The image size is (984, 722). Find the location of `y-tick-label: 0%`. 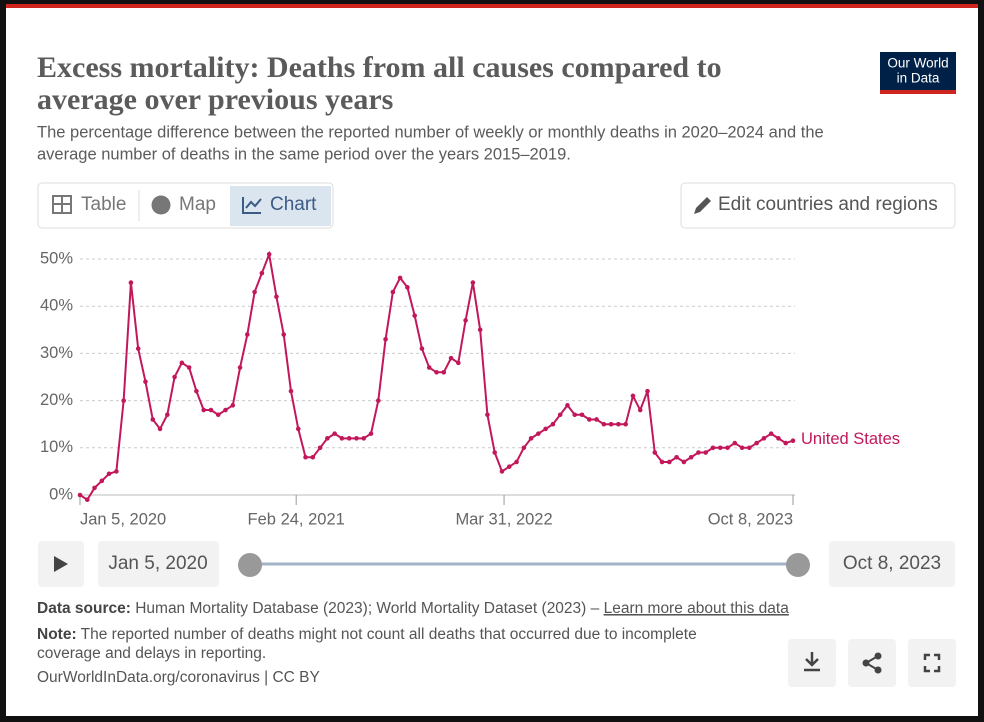

y-tick-label: 0% is located at coordinates (61, 494).